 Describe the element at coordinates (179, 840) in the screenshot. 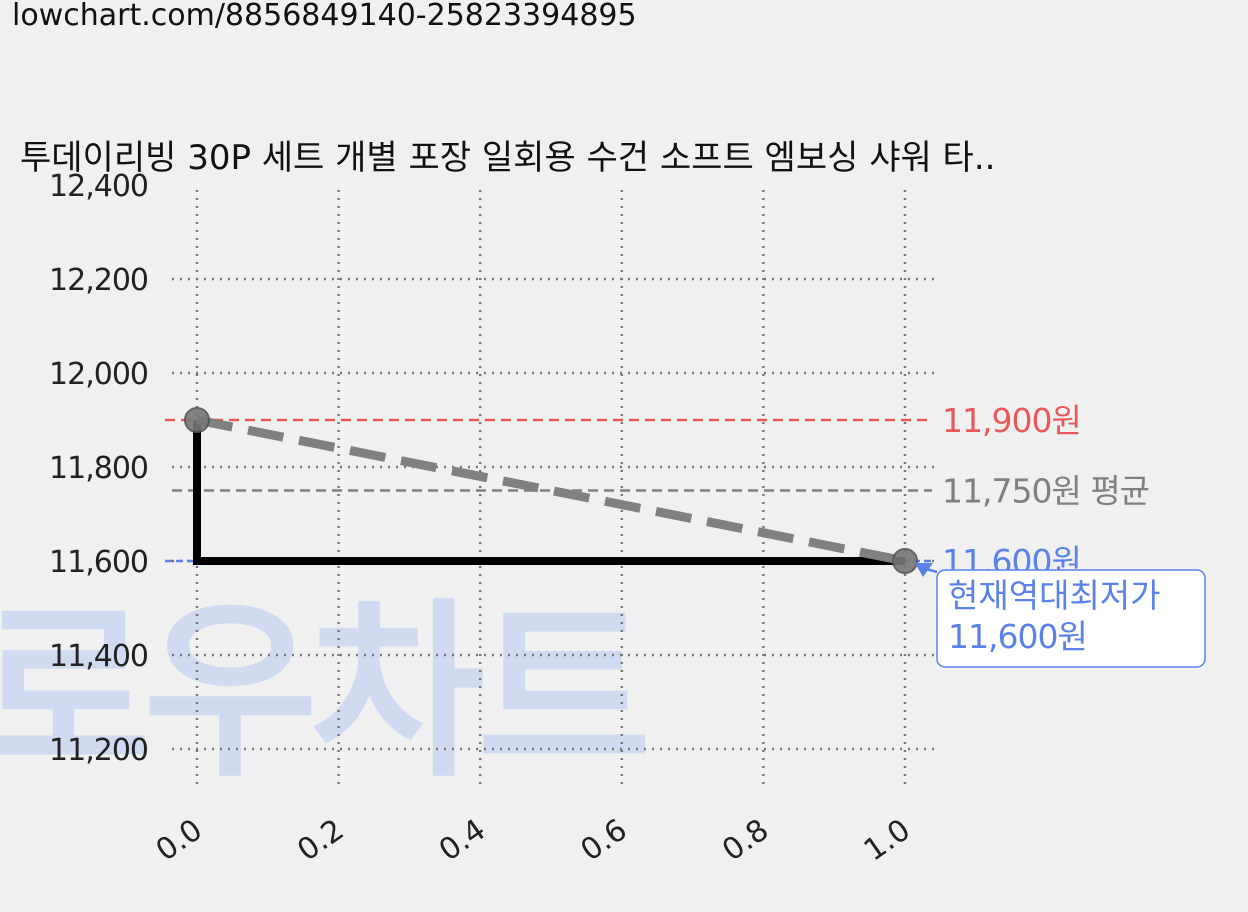

I see `x-tick-label: 0.0` at that location.